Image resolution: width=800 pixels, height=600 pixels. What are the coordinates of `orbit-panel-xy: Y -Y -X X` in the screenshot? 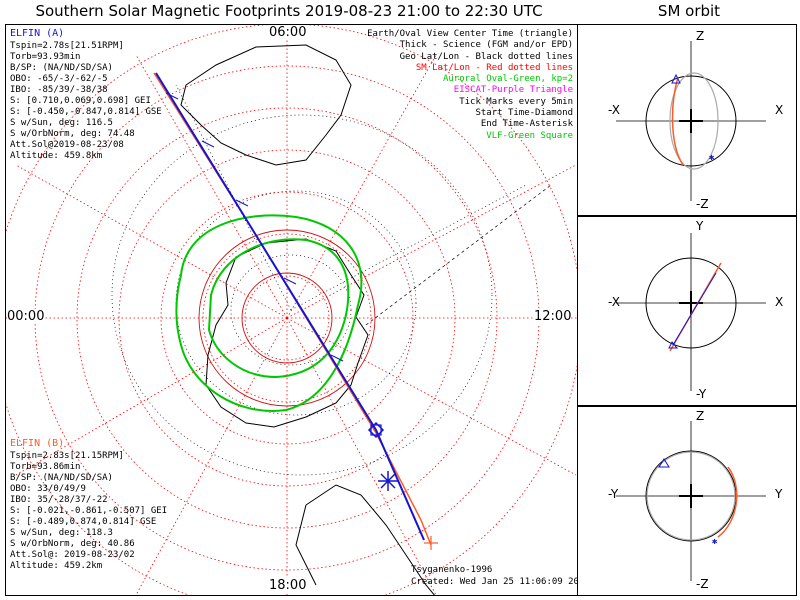 It's located at (687, 311).